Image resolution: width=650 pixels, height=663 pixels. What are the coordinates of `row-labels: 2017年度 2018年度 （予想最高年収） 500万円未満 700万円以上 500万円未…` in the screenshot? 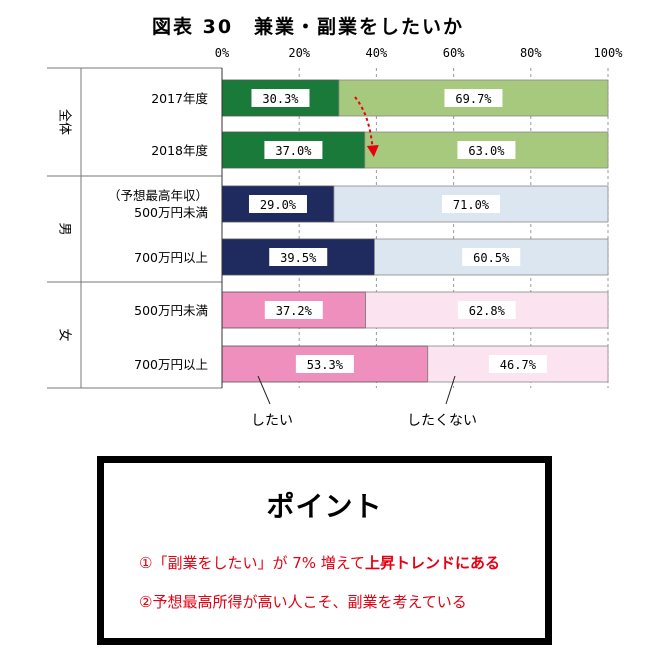 It's located at (158, 231).